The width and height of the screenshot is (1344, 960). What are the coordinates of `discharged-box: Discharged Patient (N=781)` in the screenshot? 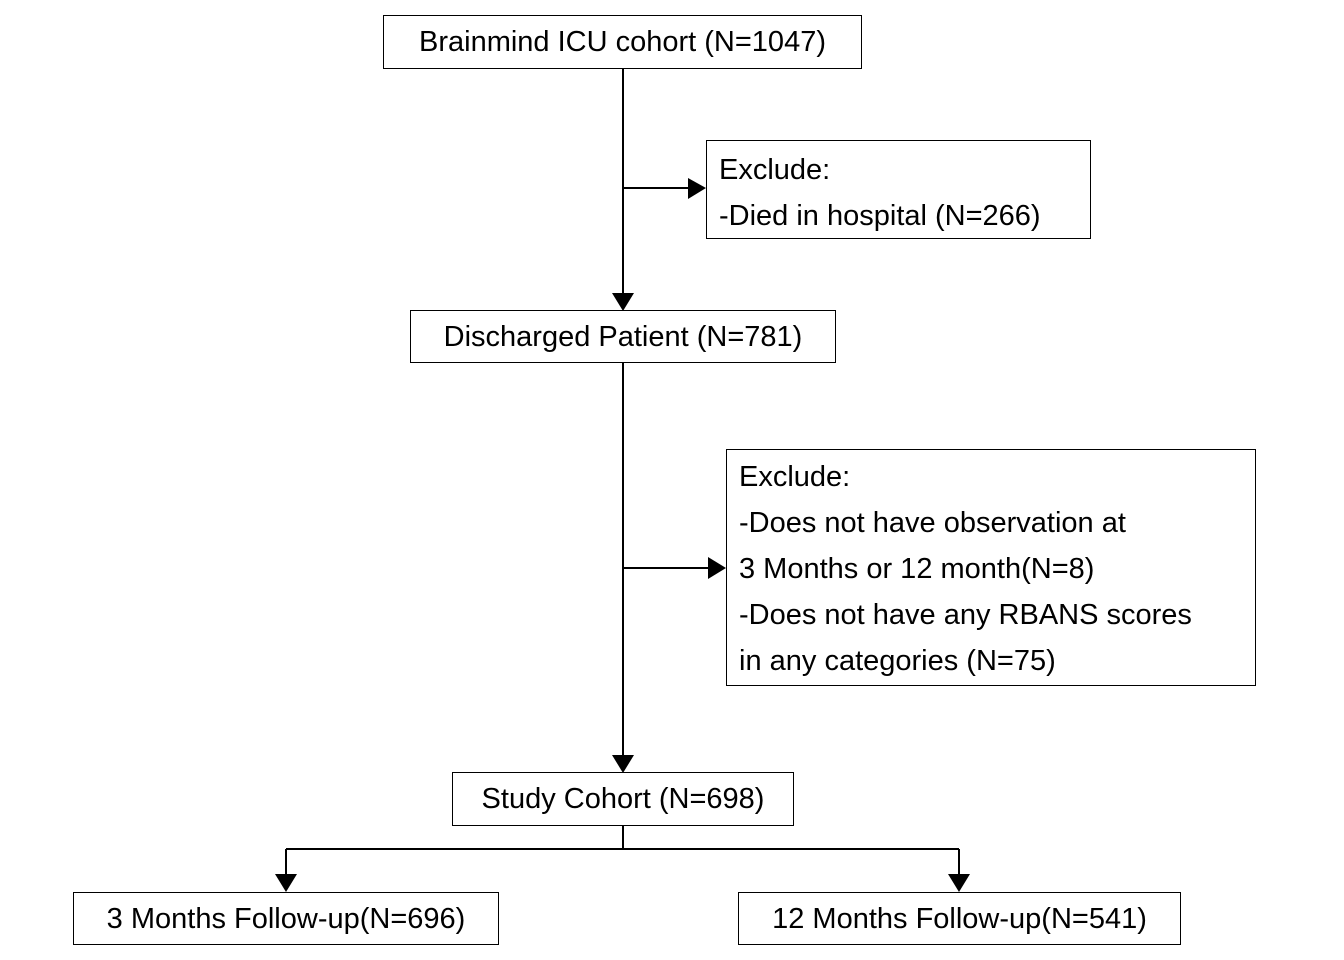 It's located at (623, 336).